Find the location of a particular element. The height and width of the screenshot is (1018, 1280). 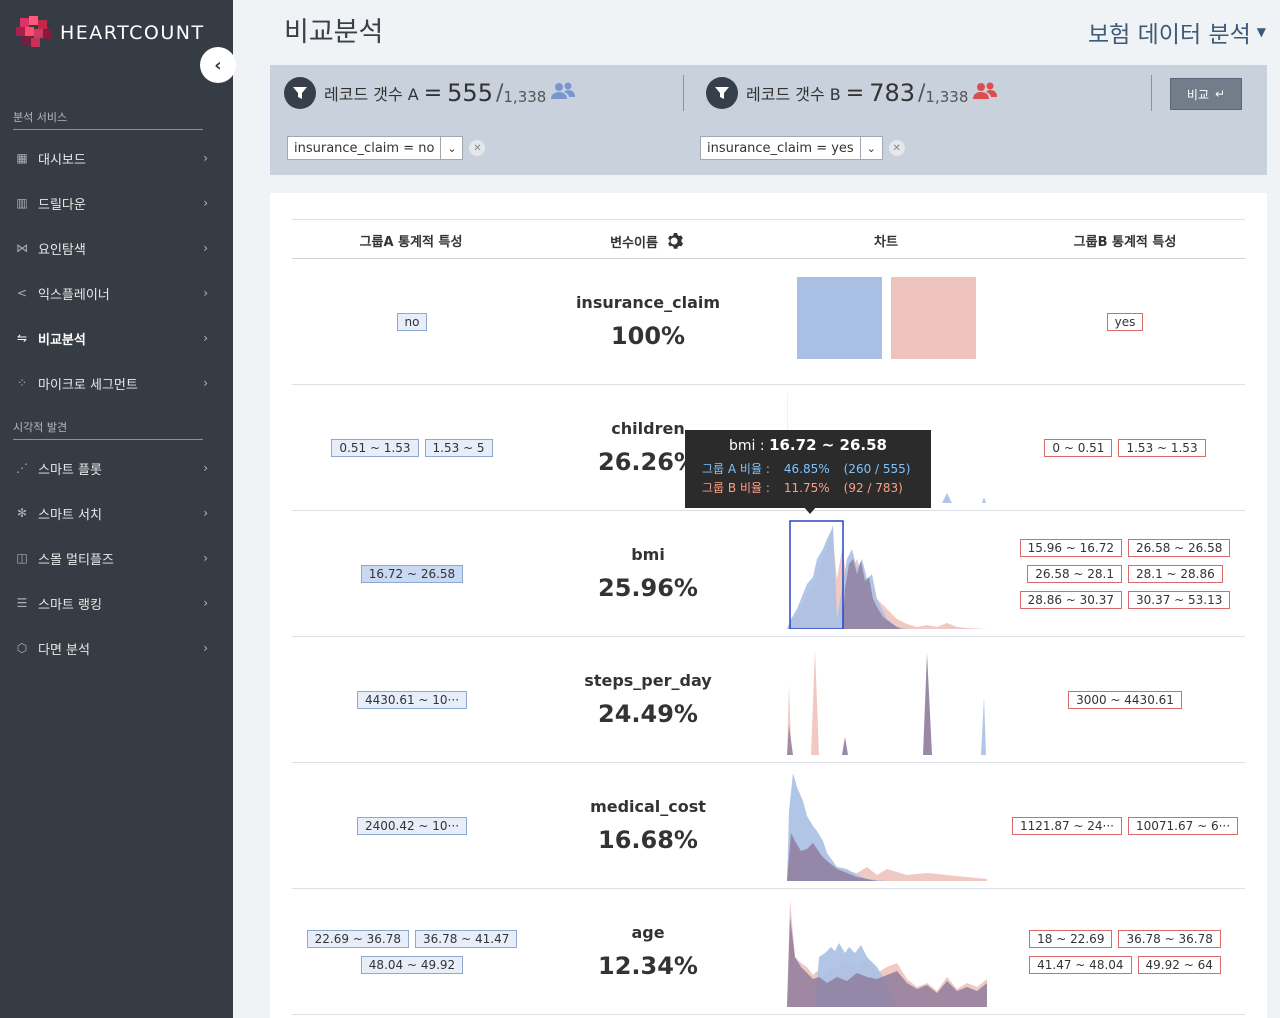

group-a-tag: 0.51 ~ 1.53 is located at coordinates (375, 447).